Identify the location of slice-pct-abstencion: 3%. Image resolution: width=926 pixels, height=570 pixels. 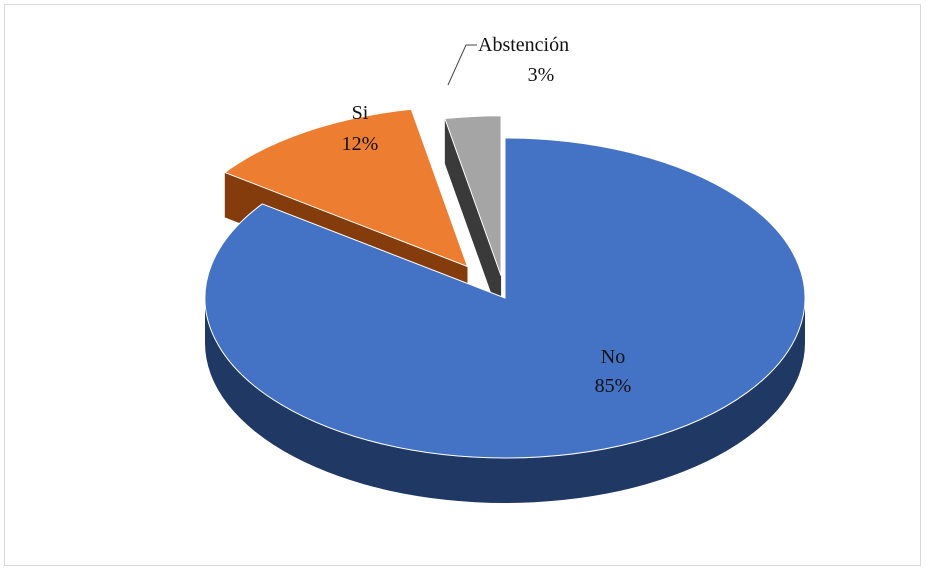
(541, 75).